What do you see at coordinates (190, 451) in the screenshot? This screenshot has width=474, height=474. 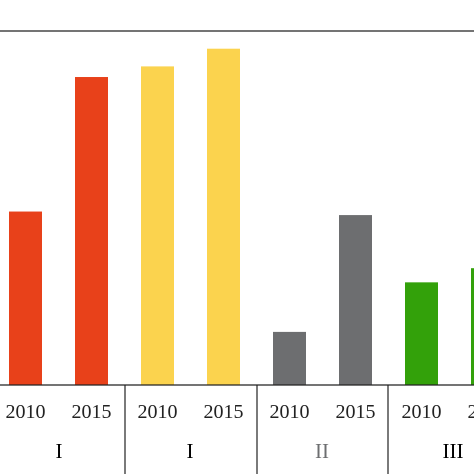 I see `group-label-1: I` at bounding box center [190, 451].